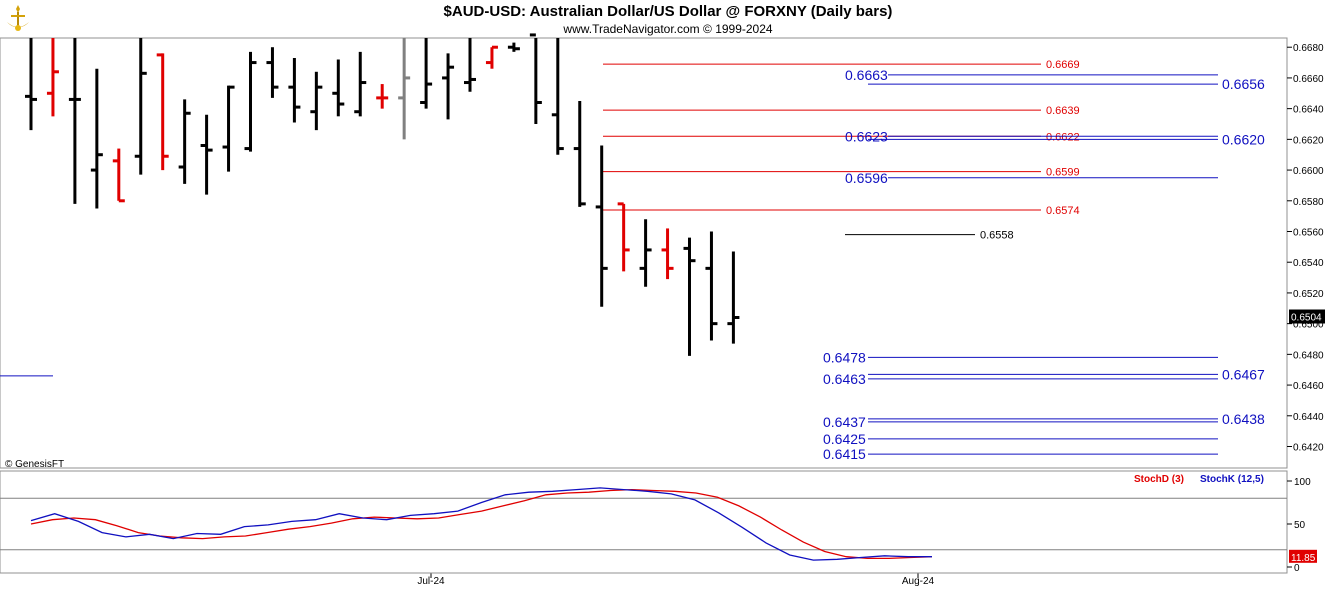 Image resolution: width=1336 pixels, height=591 pixels. What do you see at coordinates (918, 581) in the screenshot?
I see `x-tick-label: Aug-24` at bounding box center [918, 581].